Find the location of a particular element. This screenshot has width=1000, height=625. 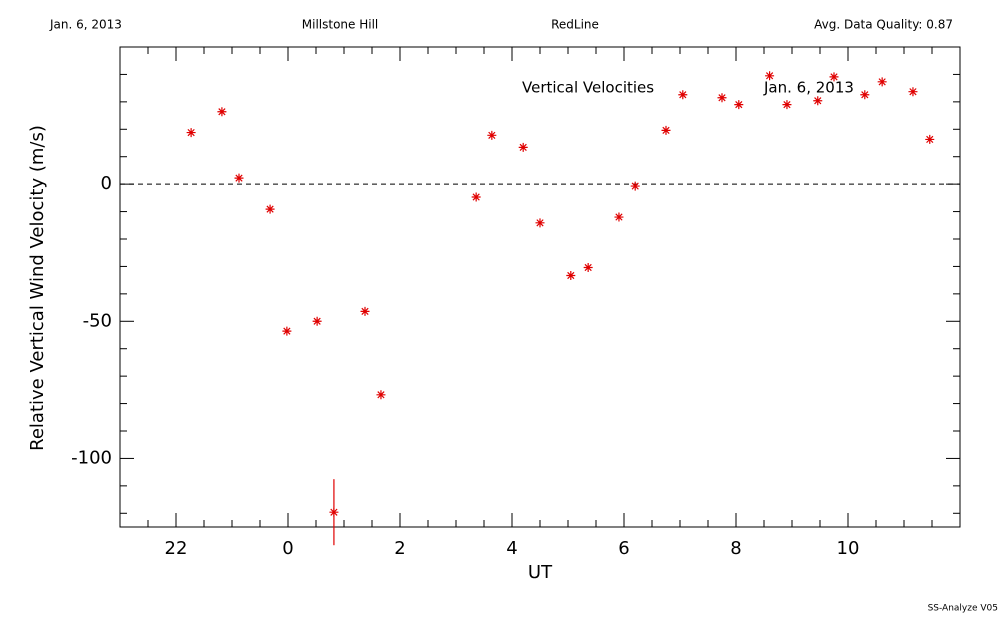

annotation: Jan. 6, 2013 is located at coordinates (808, 88).